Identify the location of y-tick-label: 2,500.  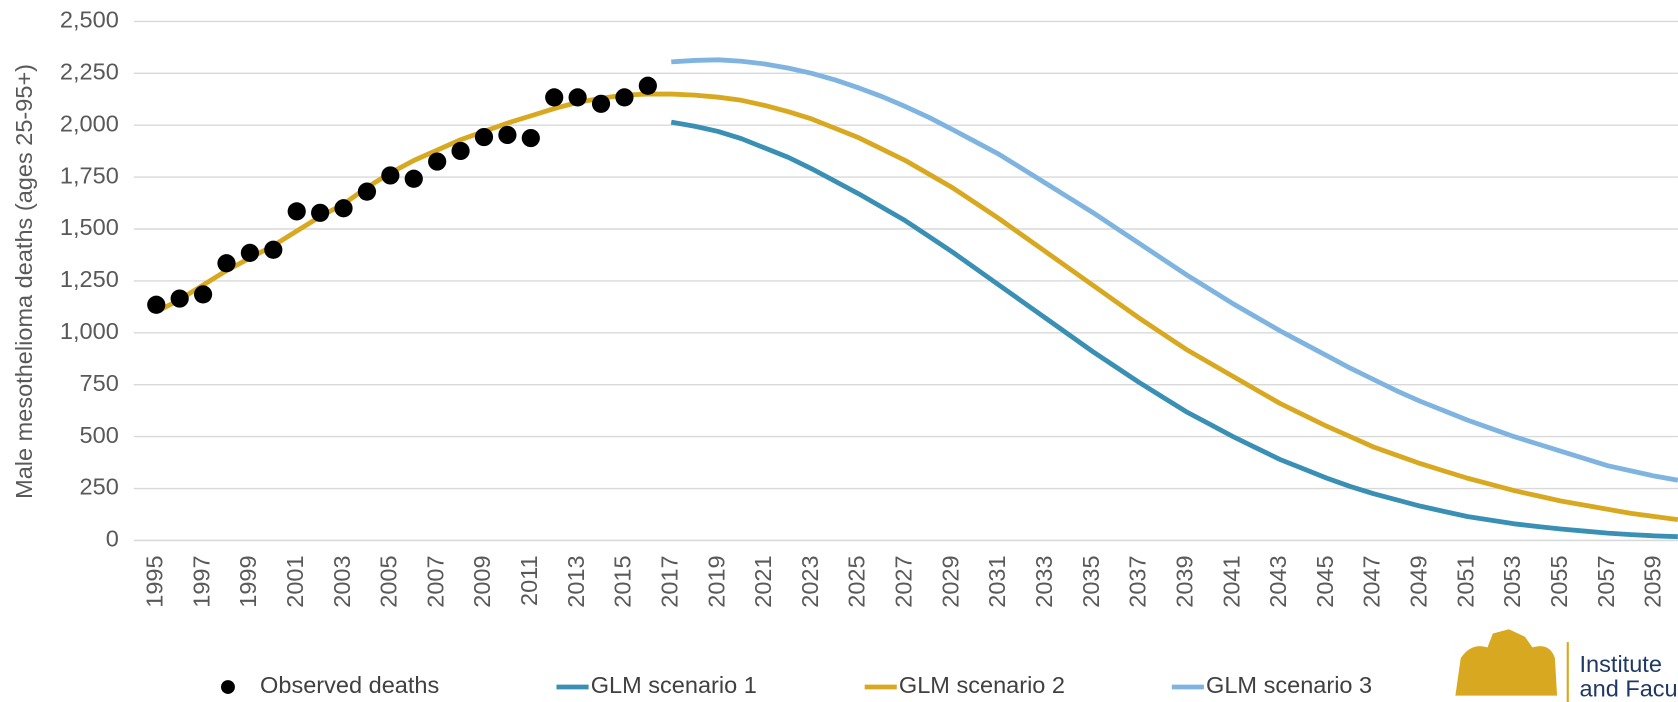
(89, 20).